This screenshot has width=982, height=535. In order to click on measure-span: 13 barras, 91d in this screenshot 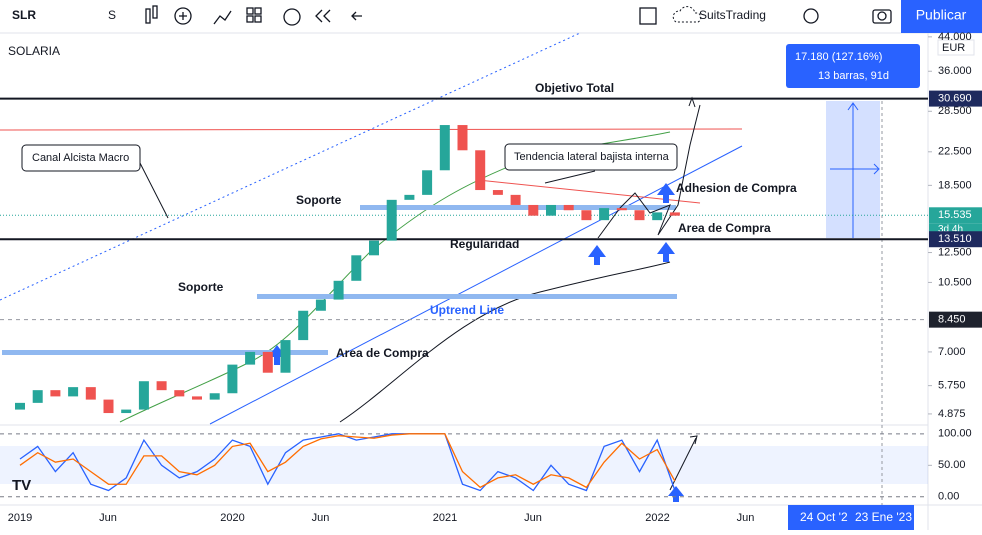, I will do `click(853, 76)`.